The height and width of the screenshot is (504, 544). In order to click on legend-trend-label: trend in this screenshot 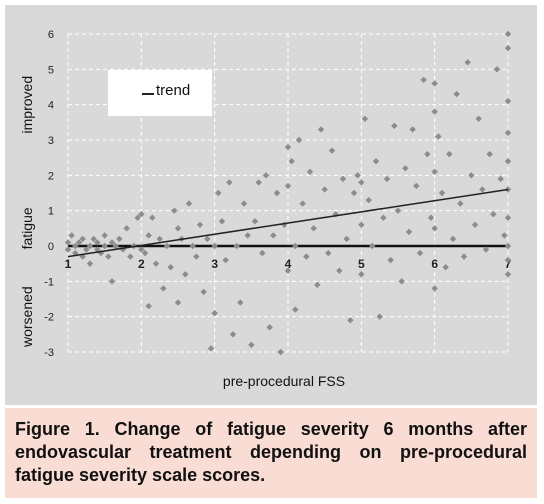, I will do `click(173, 90)`.